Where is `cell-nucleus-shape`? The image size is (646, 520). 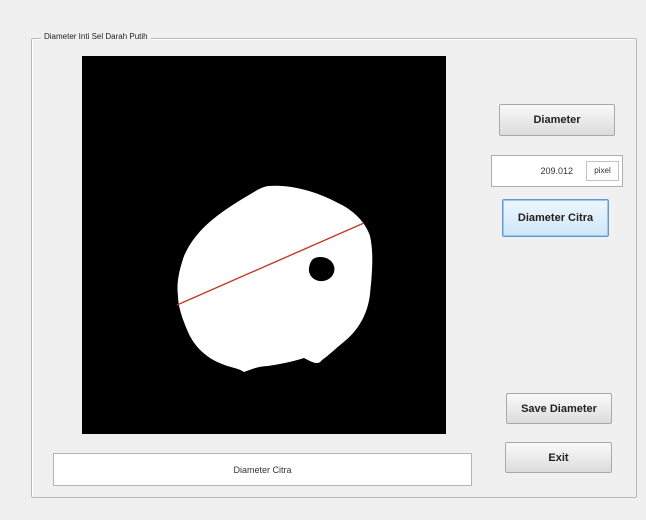
cell-nucleus-shape is located at coordinates (275, 278).